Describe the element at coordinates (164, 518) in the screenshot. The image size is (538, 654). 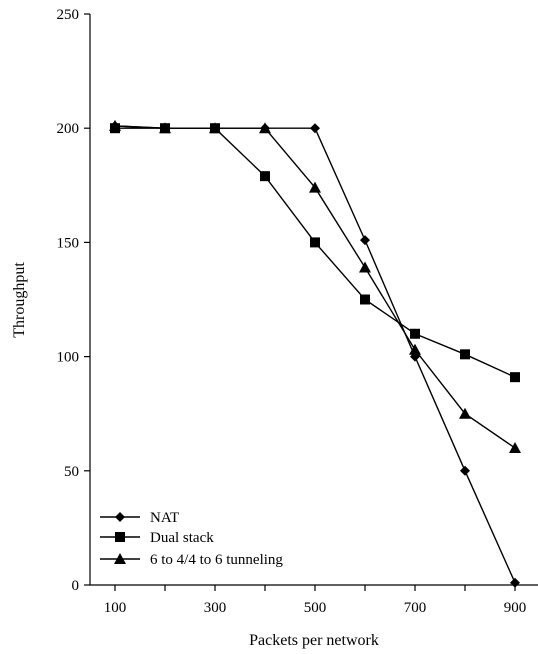
I see `legend-label: NAT` at that location.